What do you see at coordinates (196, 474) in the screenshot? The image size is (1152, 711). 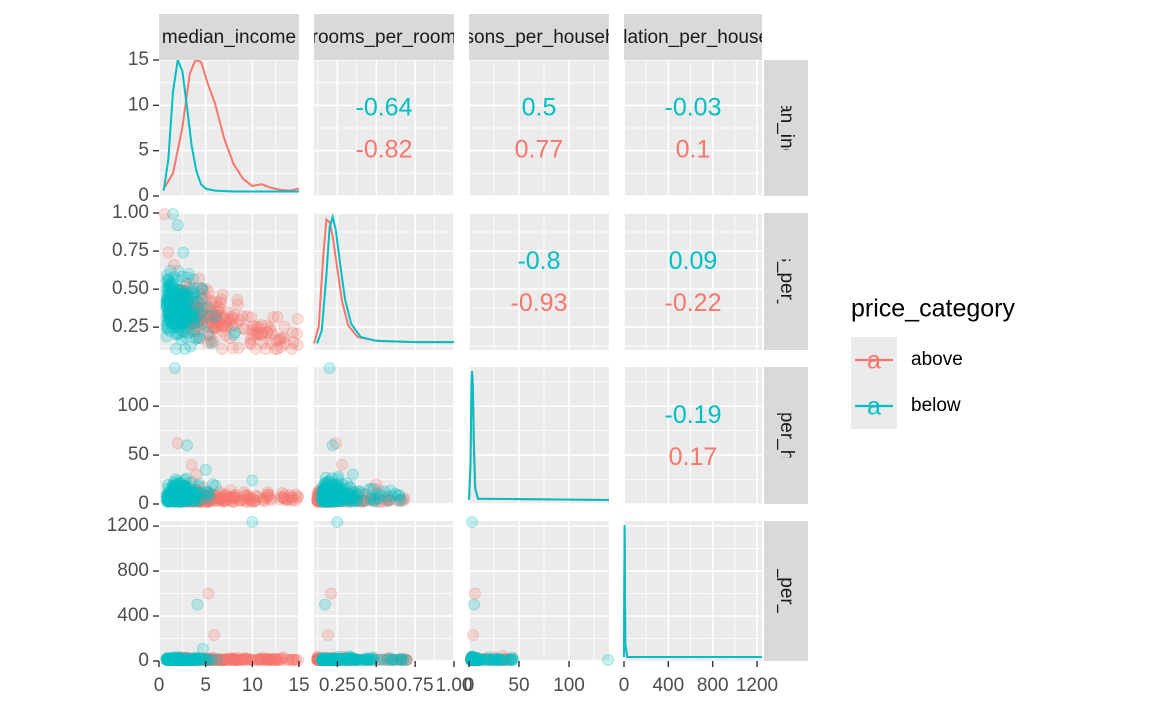 I see `scatter-point-outlier` at bounding box center [196, 474].